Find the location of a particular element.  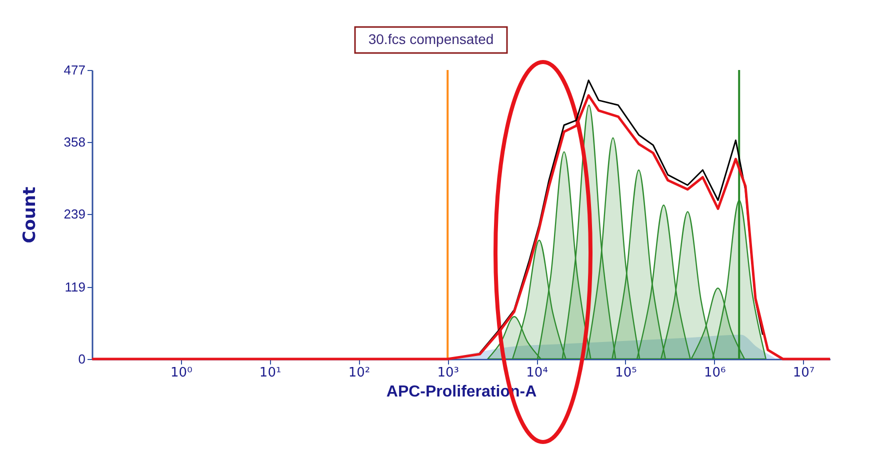

y-tick-label: 477 is located at coordinates (75, 70).